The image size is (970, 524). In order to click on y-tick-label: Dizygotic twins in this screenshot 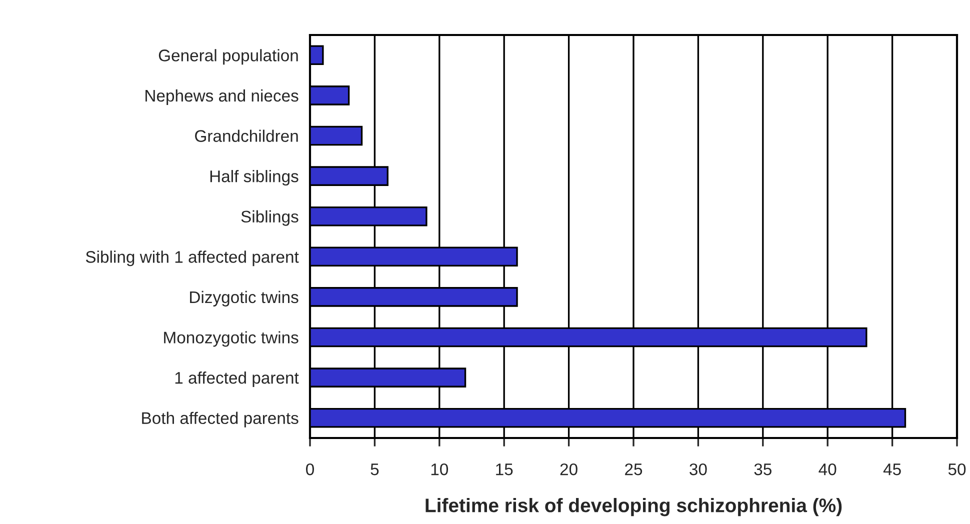, I will do `click(244, 298)`.